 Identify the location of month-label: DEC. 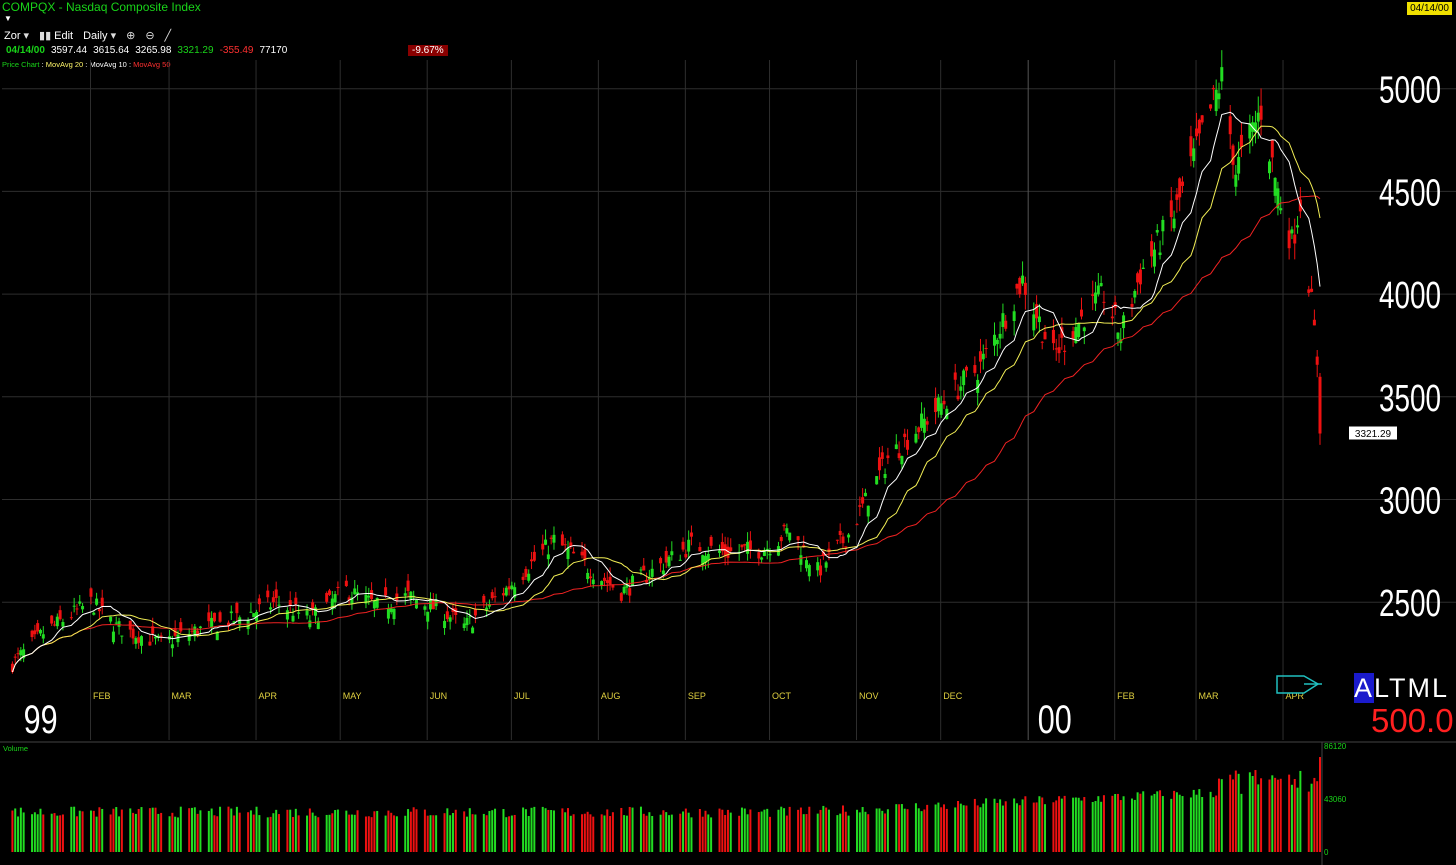
(953, 696).